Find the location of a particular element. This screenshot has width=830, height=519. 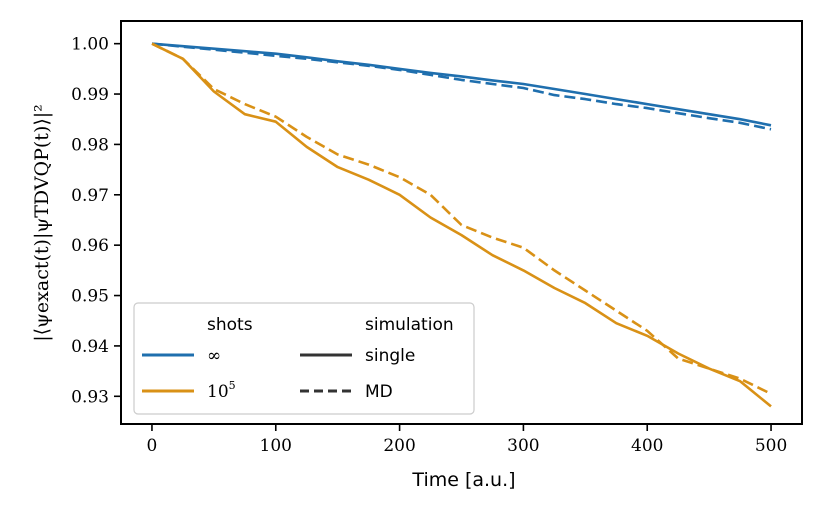

legend-shots-title: shots is located at coordinates (230, 325).